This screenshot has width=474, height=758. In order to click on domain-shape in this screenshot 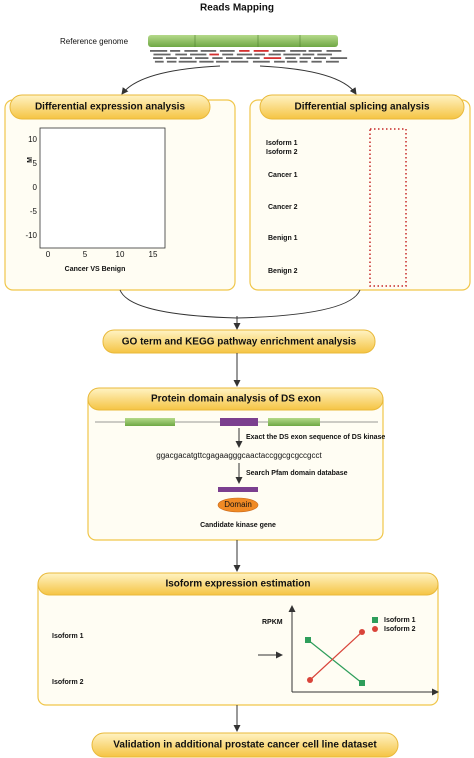, I will do `click(238, 505)`.